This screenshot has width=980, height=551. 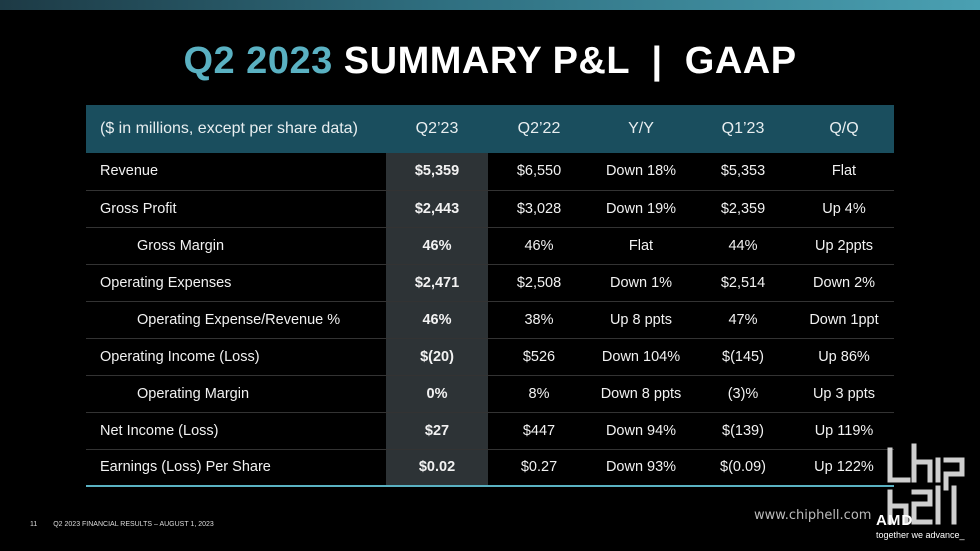 I want to click on chiphell-watermark-icon, so click(x=926, y=484).